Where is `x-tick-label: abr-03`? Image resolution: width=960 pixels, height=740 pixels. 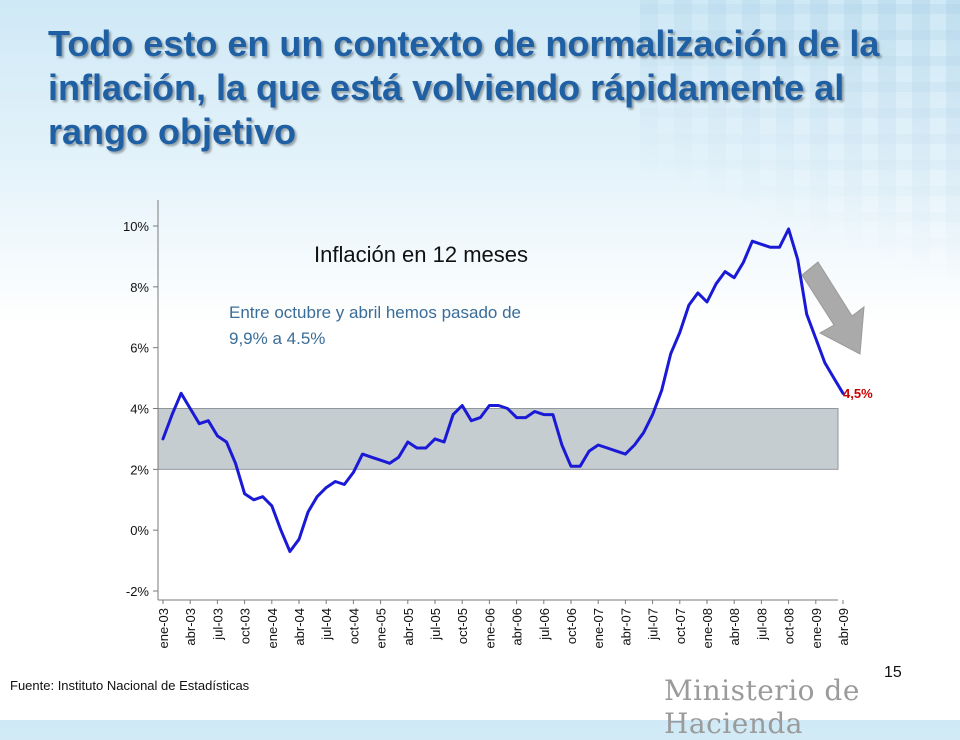 x-tick-label: abr-03 is located at coordinates (190, 627).